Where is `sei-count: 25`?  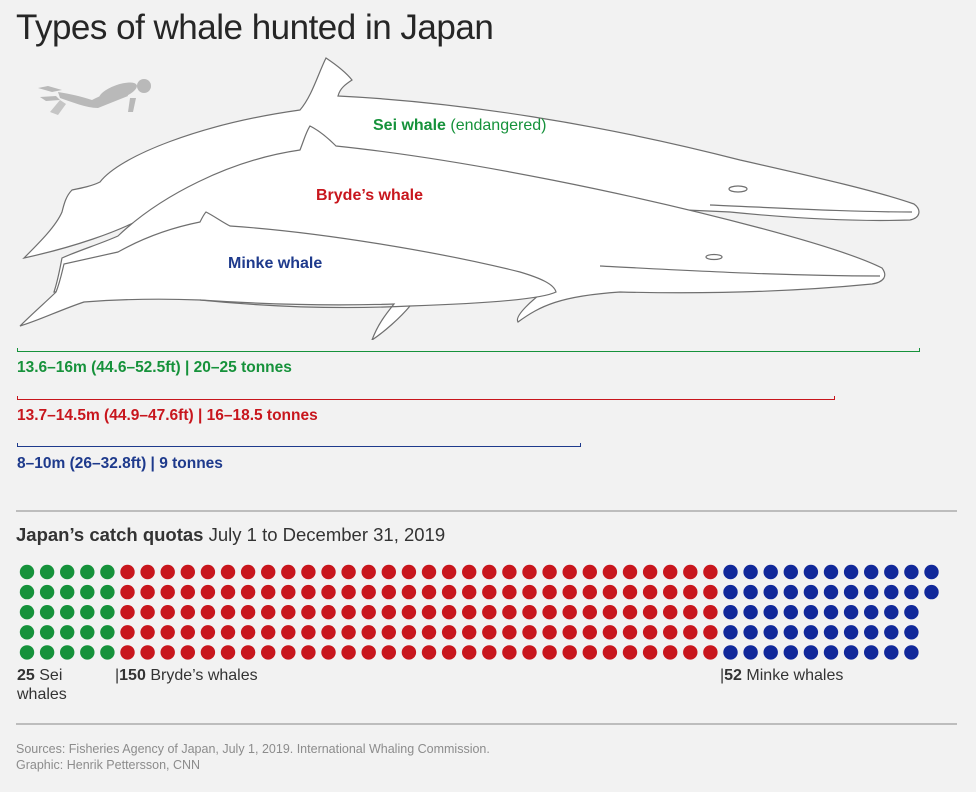 sei-count: 25 is located at coordinates (26, 675).